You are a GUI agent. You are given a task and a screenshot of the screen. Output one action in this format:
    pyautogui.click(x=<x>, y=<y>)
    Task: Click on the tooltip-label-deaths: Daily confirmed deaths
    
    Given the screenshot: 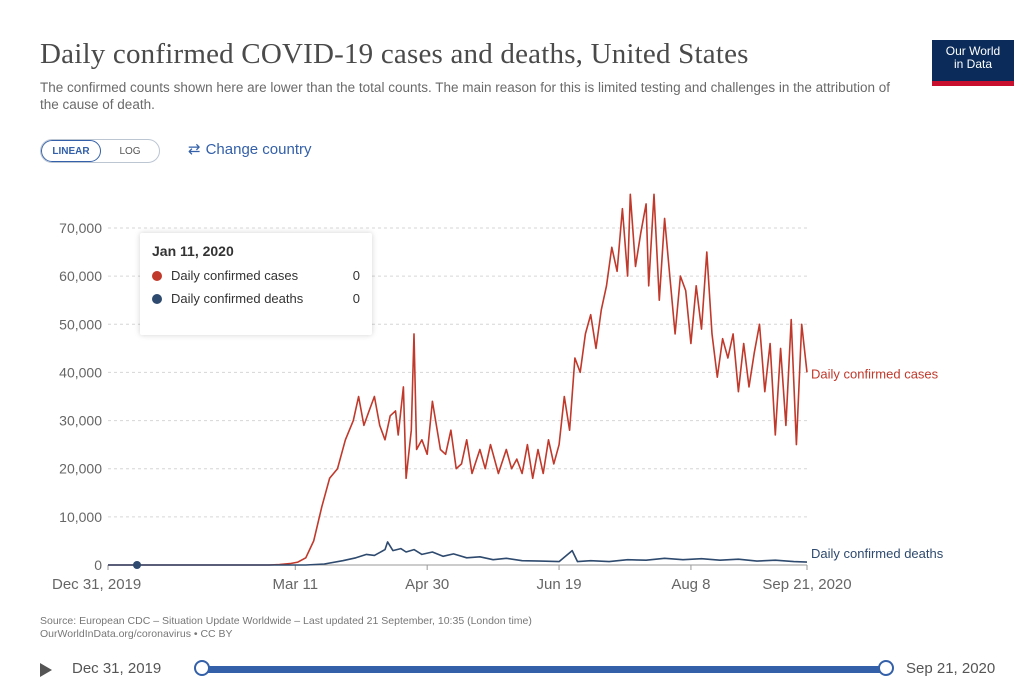 What is the action you would take?
    pyautogui.click(x=237, y=298)
    